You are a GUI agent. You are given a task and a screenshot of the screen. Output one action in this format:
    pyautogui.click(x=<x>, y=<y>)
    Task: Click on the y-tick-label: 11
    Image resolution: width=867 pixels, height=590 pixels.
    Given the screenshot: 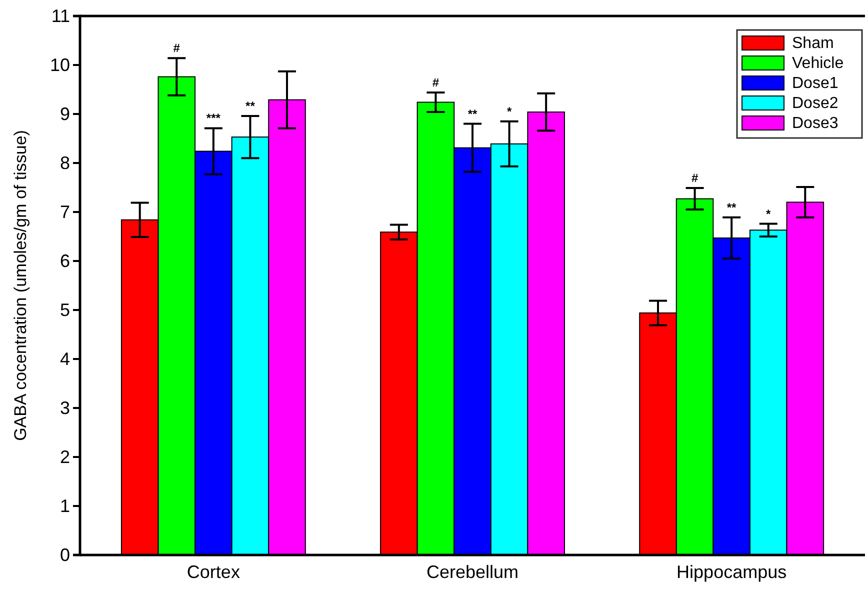 What is the action you would take?
    pyautogui.click(x=60, y=16)
    